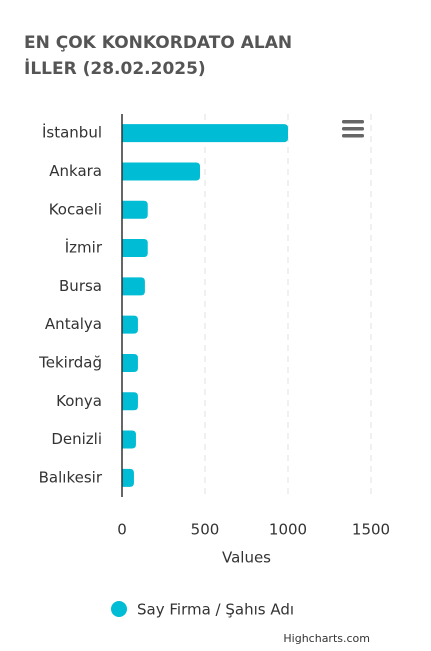  I want to click on legend-symbol, so click(119, 609).